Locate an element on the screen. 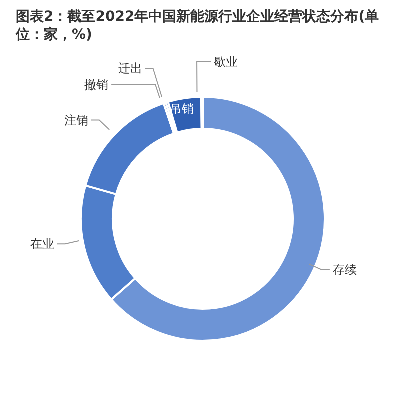 The height and width of the screenshot is (413, 406). slice-label: 在业 is located at coordinates (42, 244).